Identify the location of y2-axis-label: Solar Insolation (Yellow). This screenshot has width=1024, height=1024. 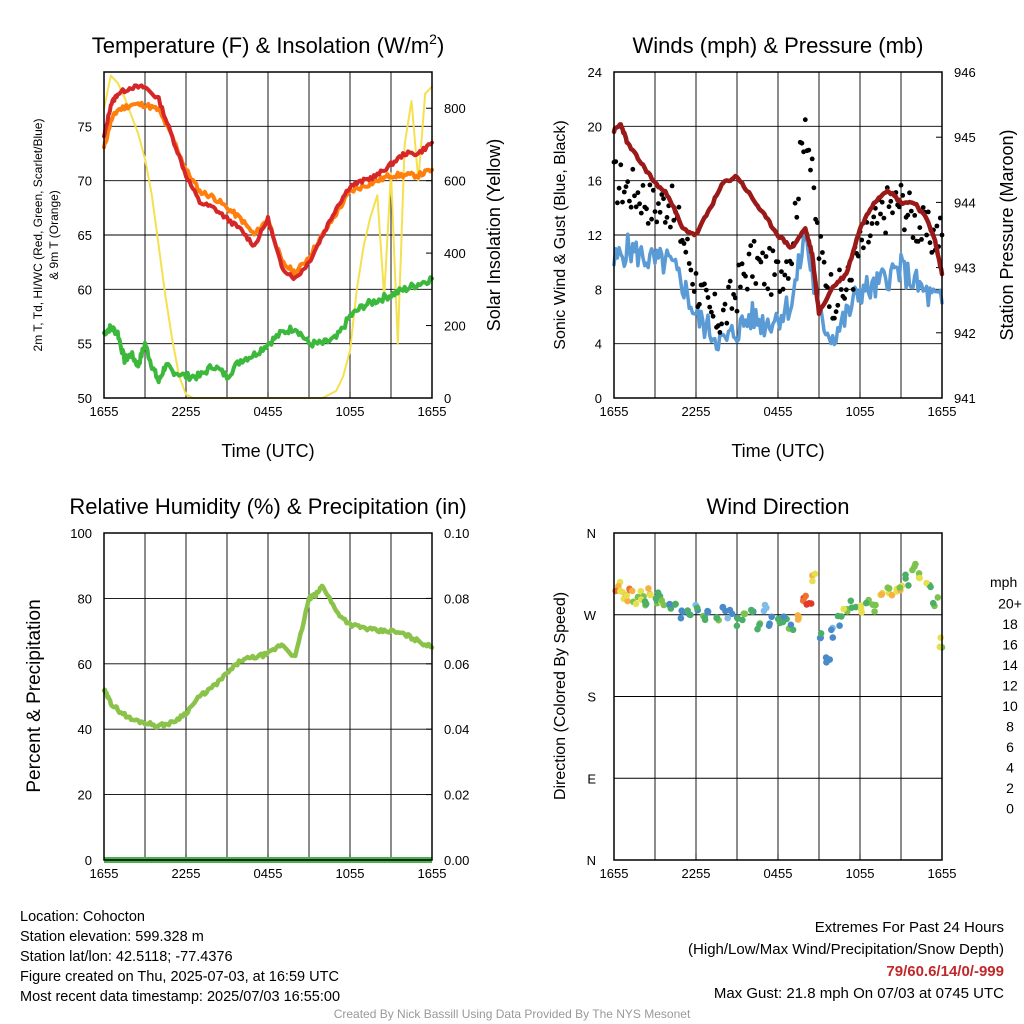
(494, 235).